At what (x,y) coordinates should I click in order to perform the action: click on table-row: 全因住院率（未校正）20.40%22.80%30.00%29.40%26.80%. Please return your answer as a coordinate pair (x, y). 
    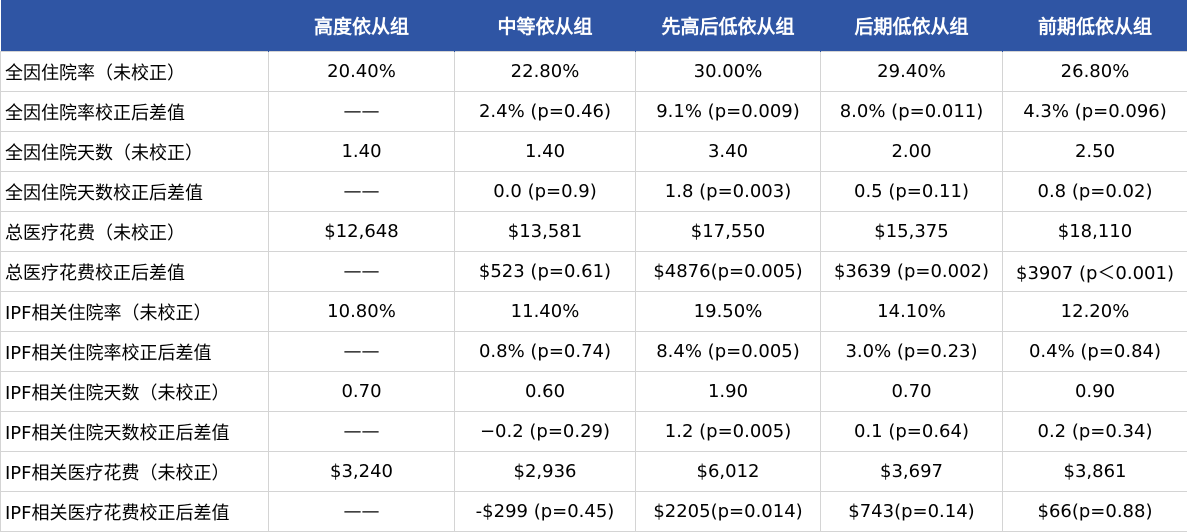
    Looking at the image, I should click on (594, 72).